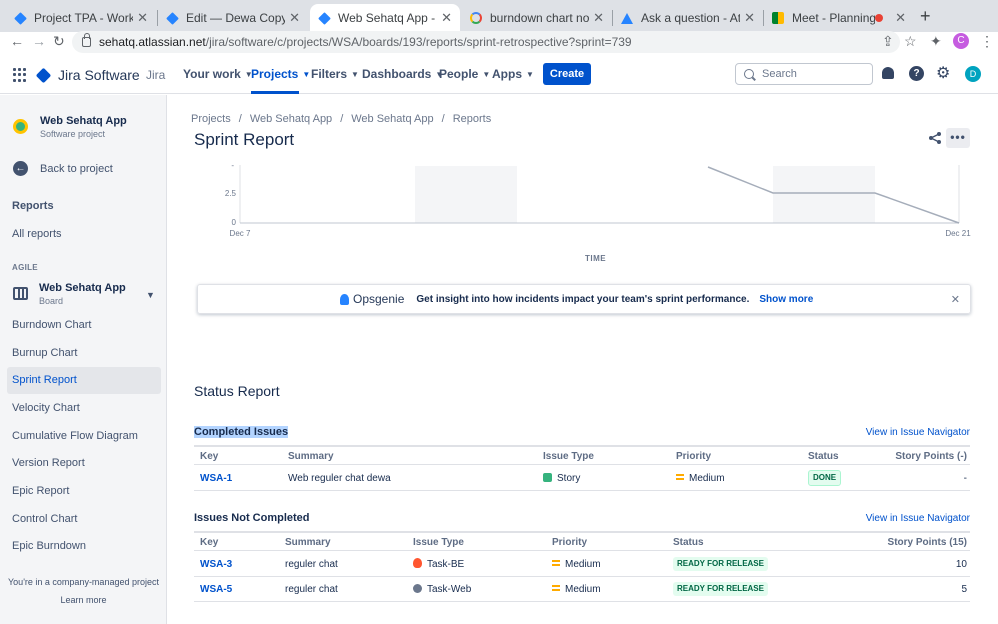 This screenshot has height=624, width=998. I want to click on help-icon: ?, so click(916, 73).